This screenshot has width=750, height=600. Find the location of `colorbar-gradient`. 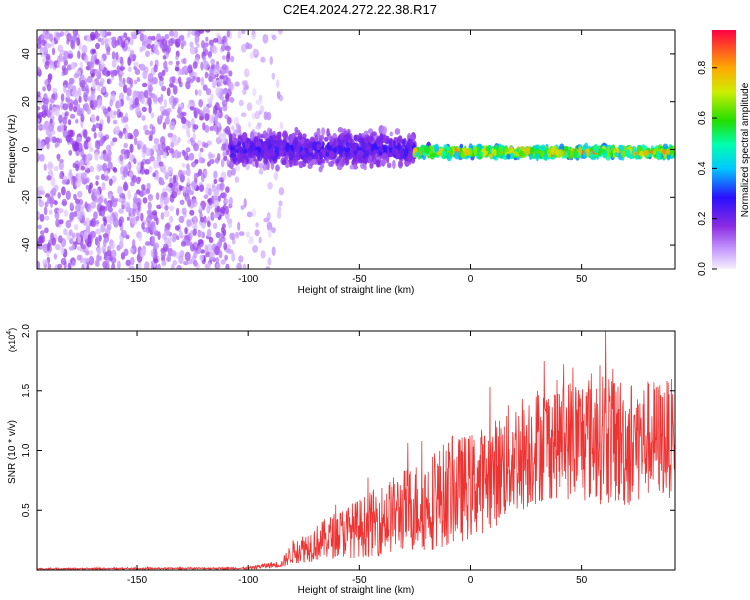

colorbar-gradient is located at coordinates (724, 149).